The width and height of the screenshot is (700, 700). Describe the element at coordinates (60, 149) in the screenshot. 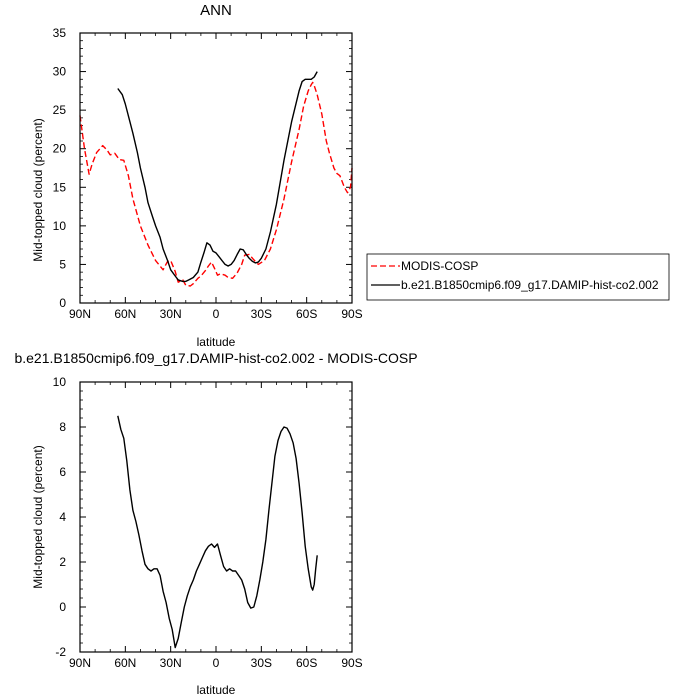

I see `top-y-tick-label: 20` at that location.